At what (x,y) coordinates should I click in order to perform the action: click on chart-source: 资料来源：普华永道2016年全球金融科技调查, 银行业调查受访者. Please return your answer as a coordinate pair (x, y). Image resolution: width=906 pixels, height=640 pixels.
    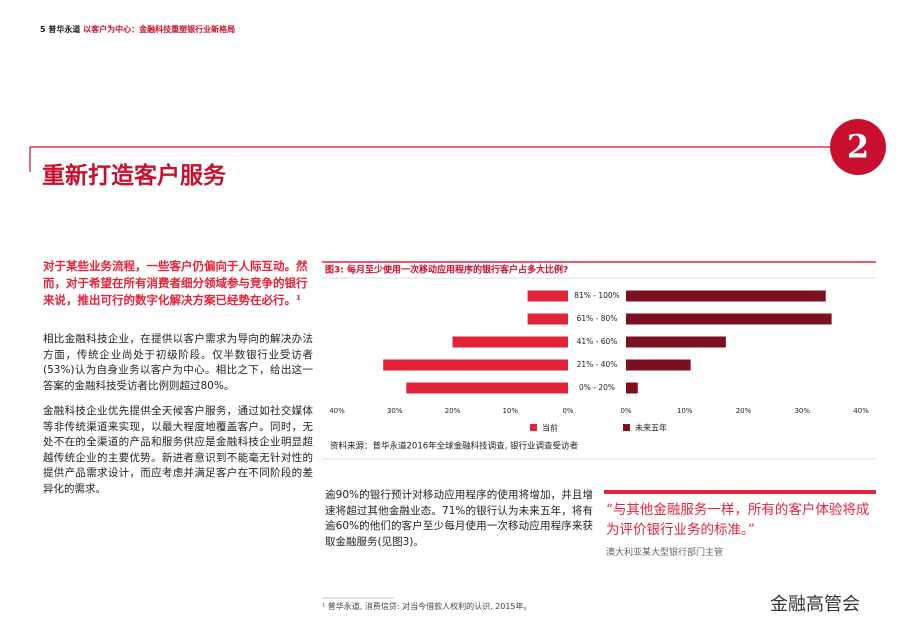
    Looking at the image, I should click on (454, 446).